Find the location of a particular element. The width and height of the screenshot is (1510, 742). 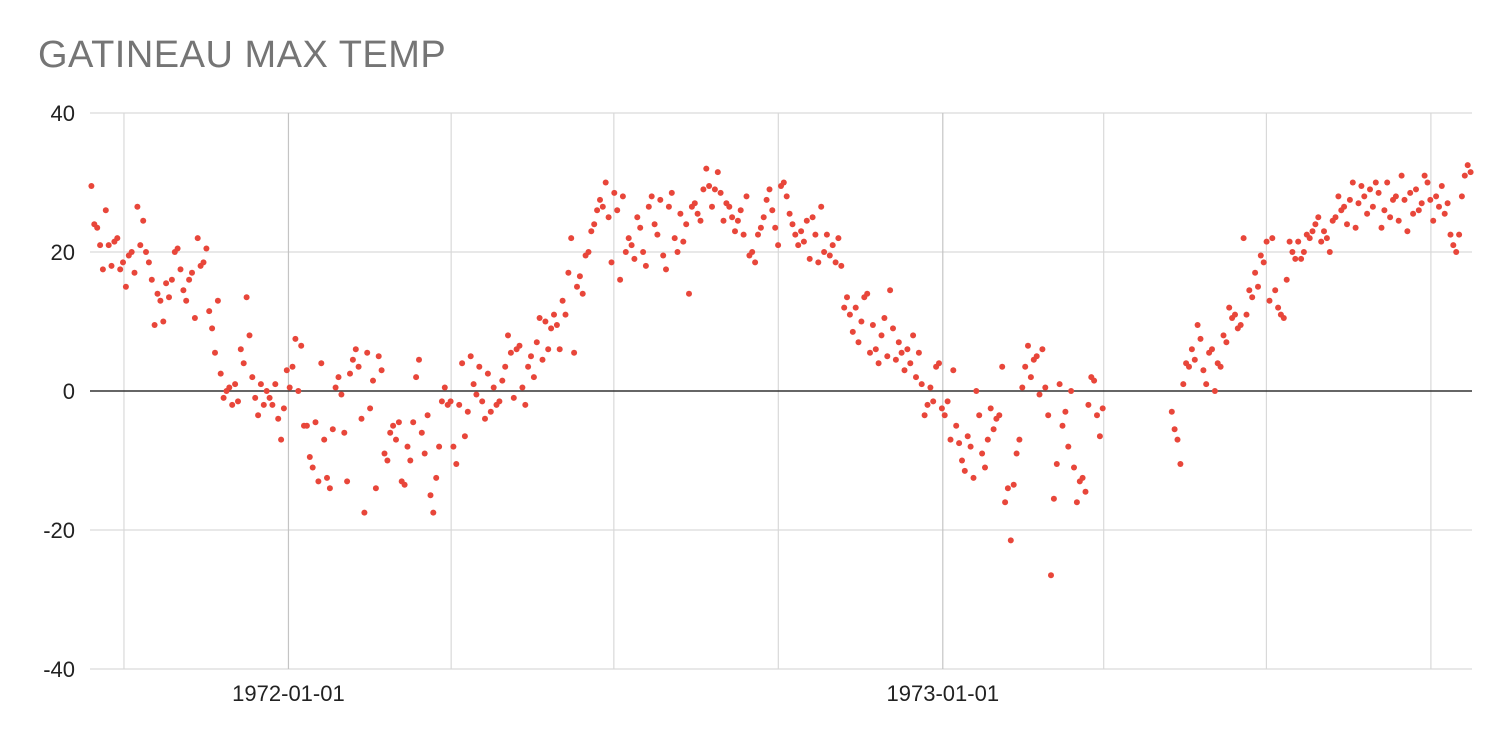

y-tick-label: 0 is located at coordinates (69, 391).